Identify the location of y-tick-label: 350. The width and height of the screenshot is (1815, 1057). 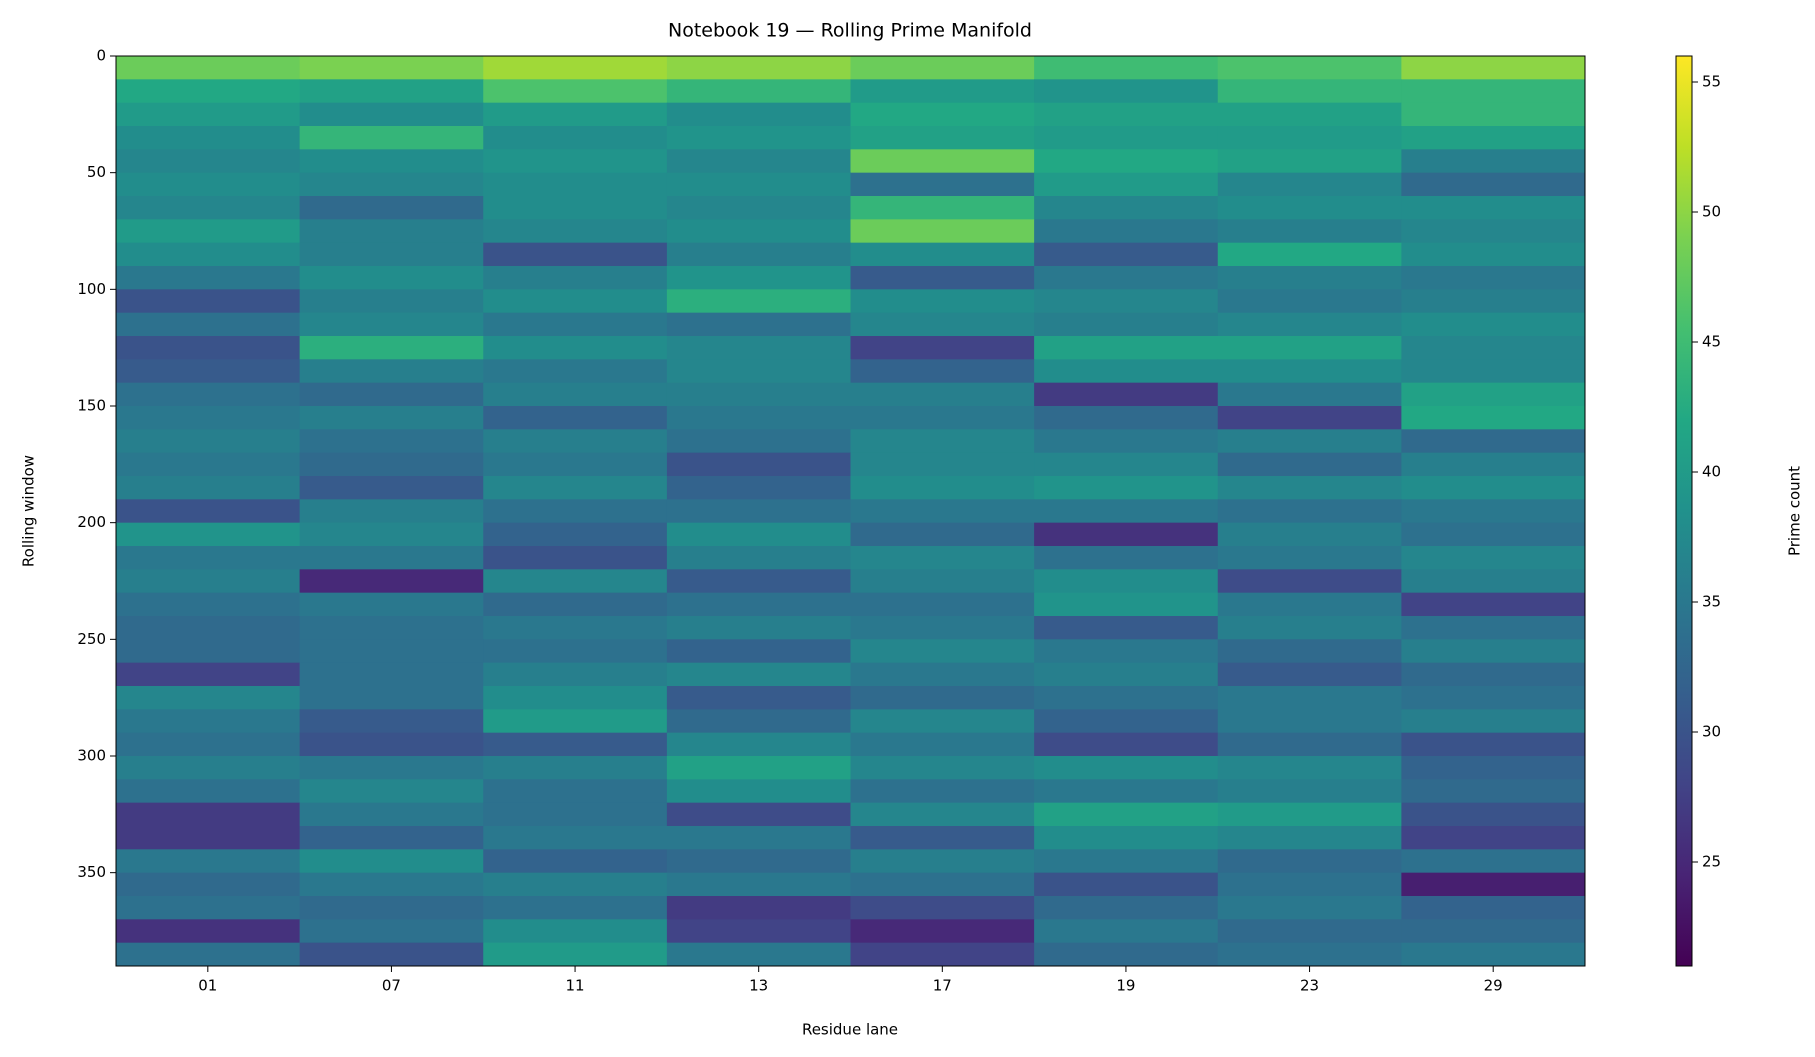
(91, 872).